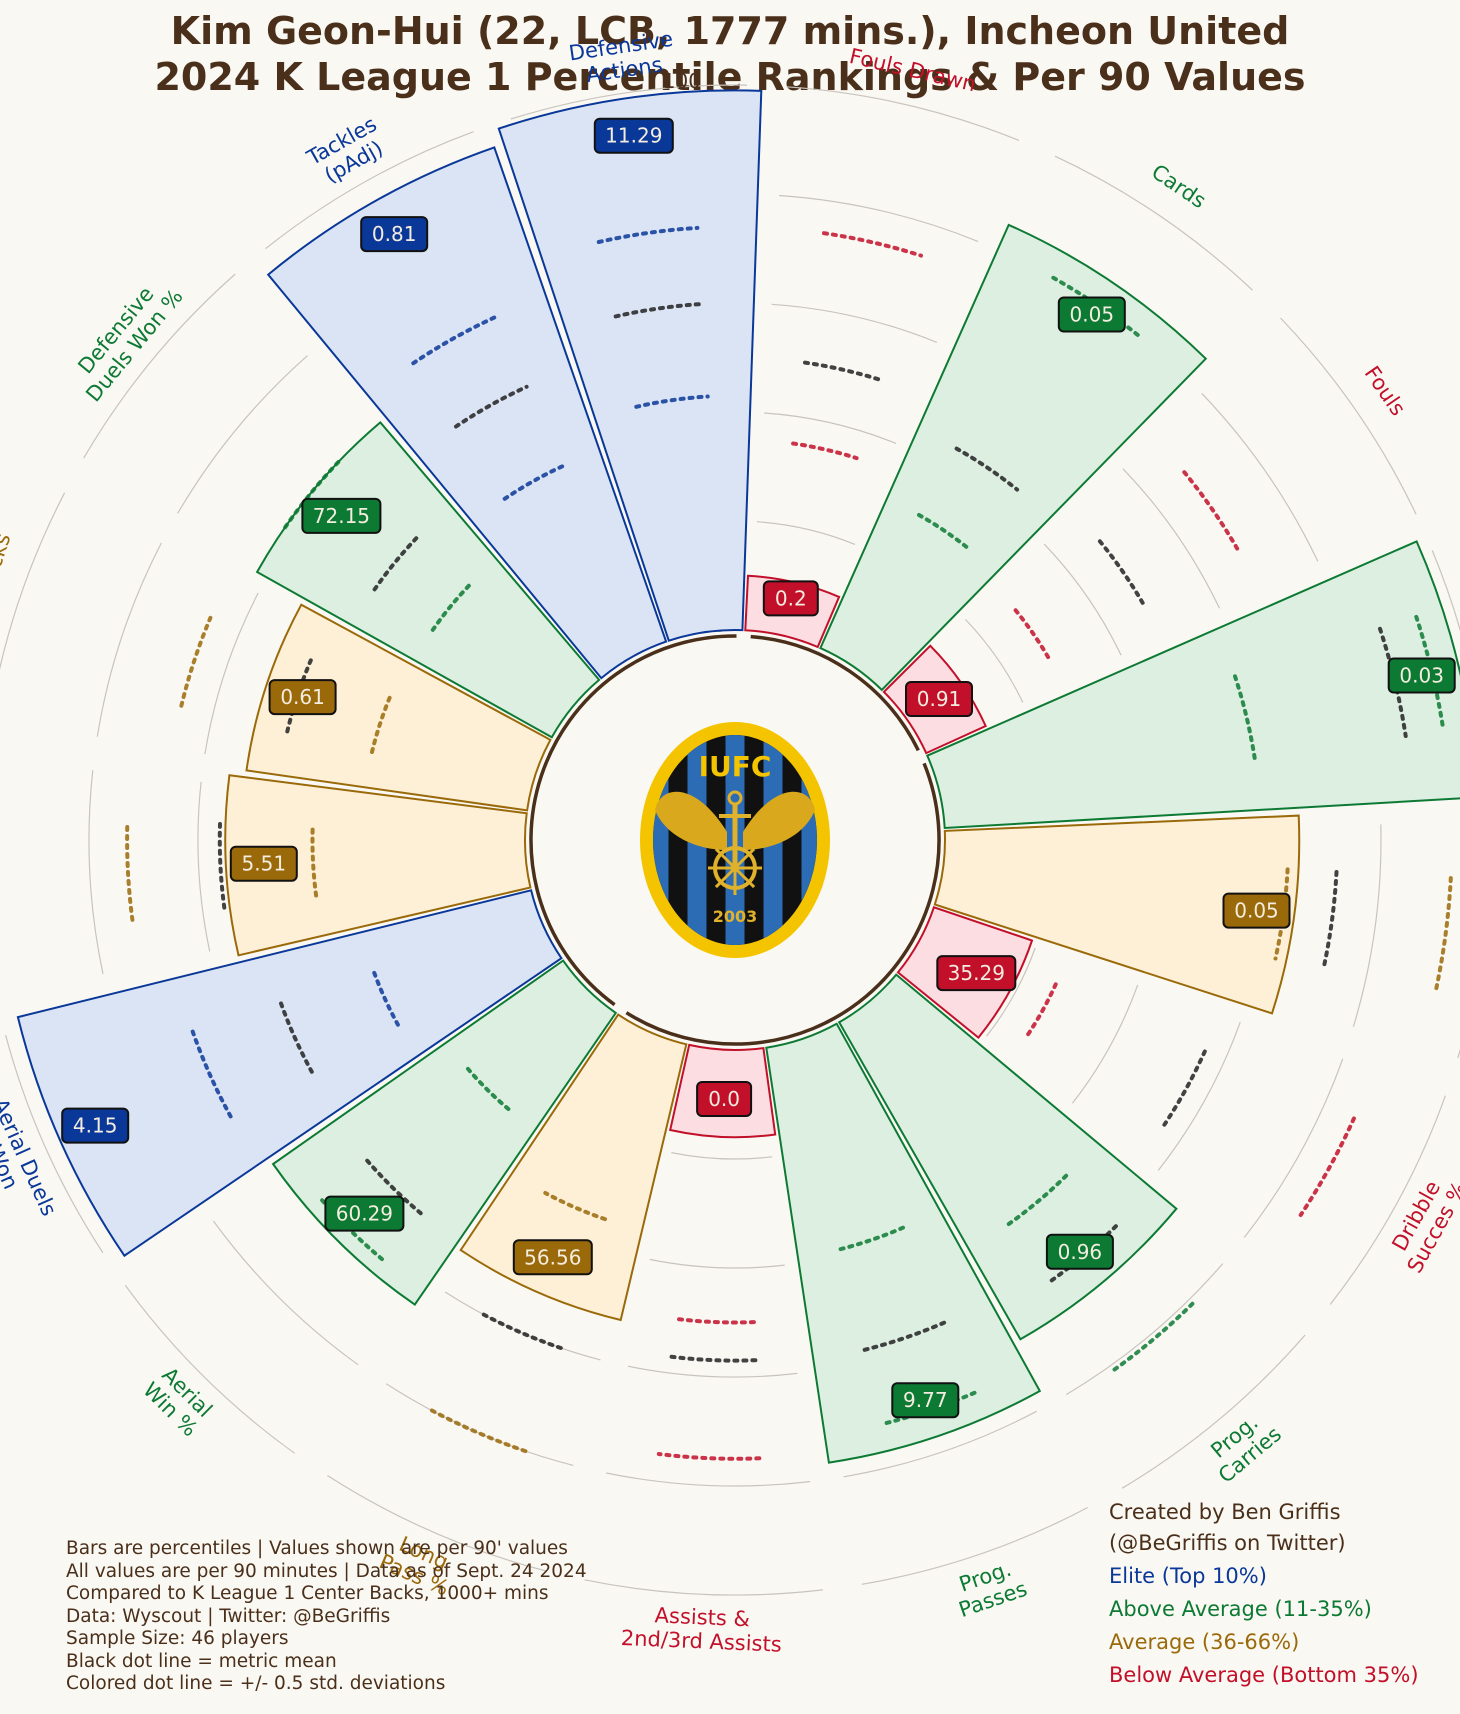 Image resolution: width=1460 pixels, height=1714 pixels. Describe the element at coordinates (1079, 1251) in the screenshot. I see `value-badge: 0.96` at that location.